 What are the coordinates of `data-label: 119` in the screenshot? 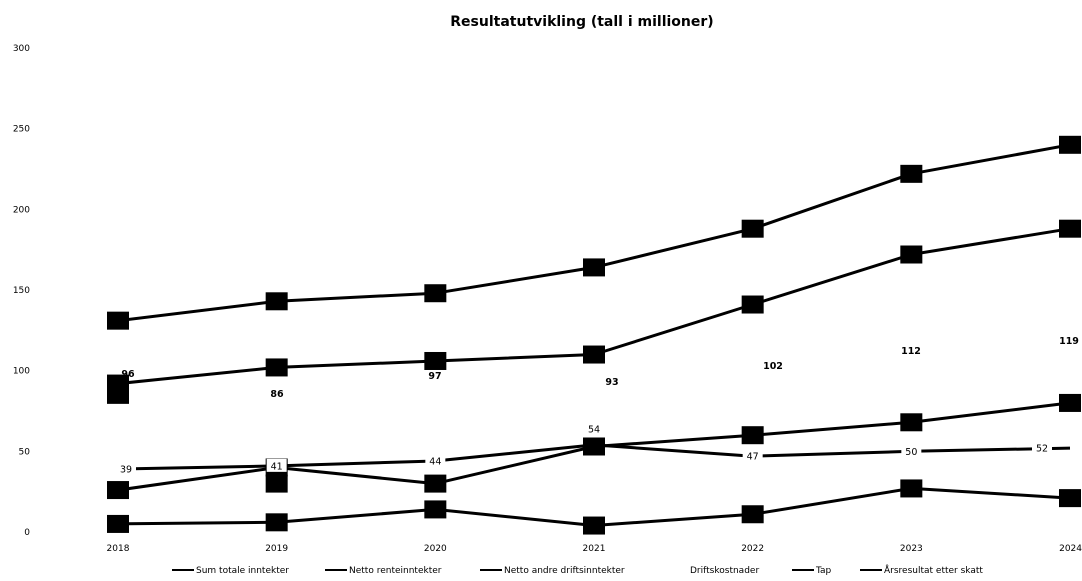 It's located at (1069, 341).